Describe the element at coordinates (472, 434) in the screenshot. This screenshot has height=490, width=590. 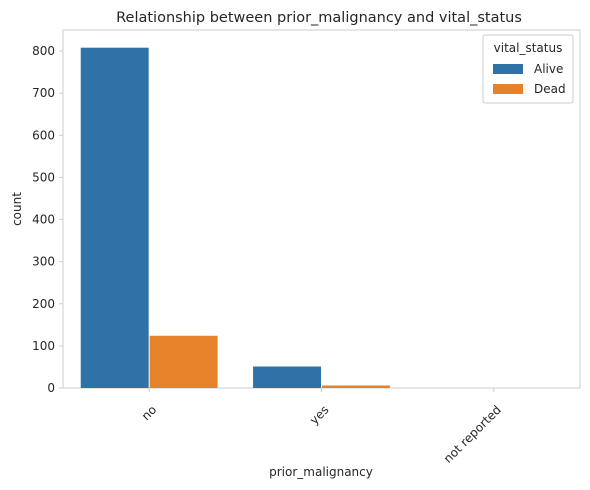
I see `x-tick-label: not reported` at that location.